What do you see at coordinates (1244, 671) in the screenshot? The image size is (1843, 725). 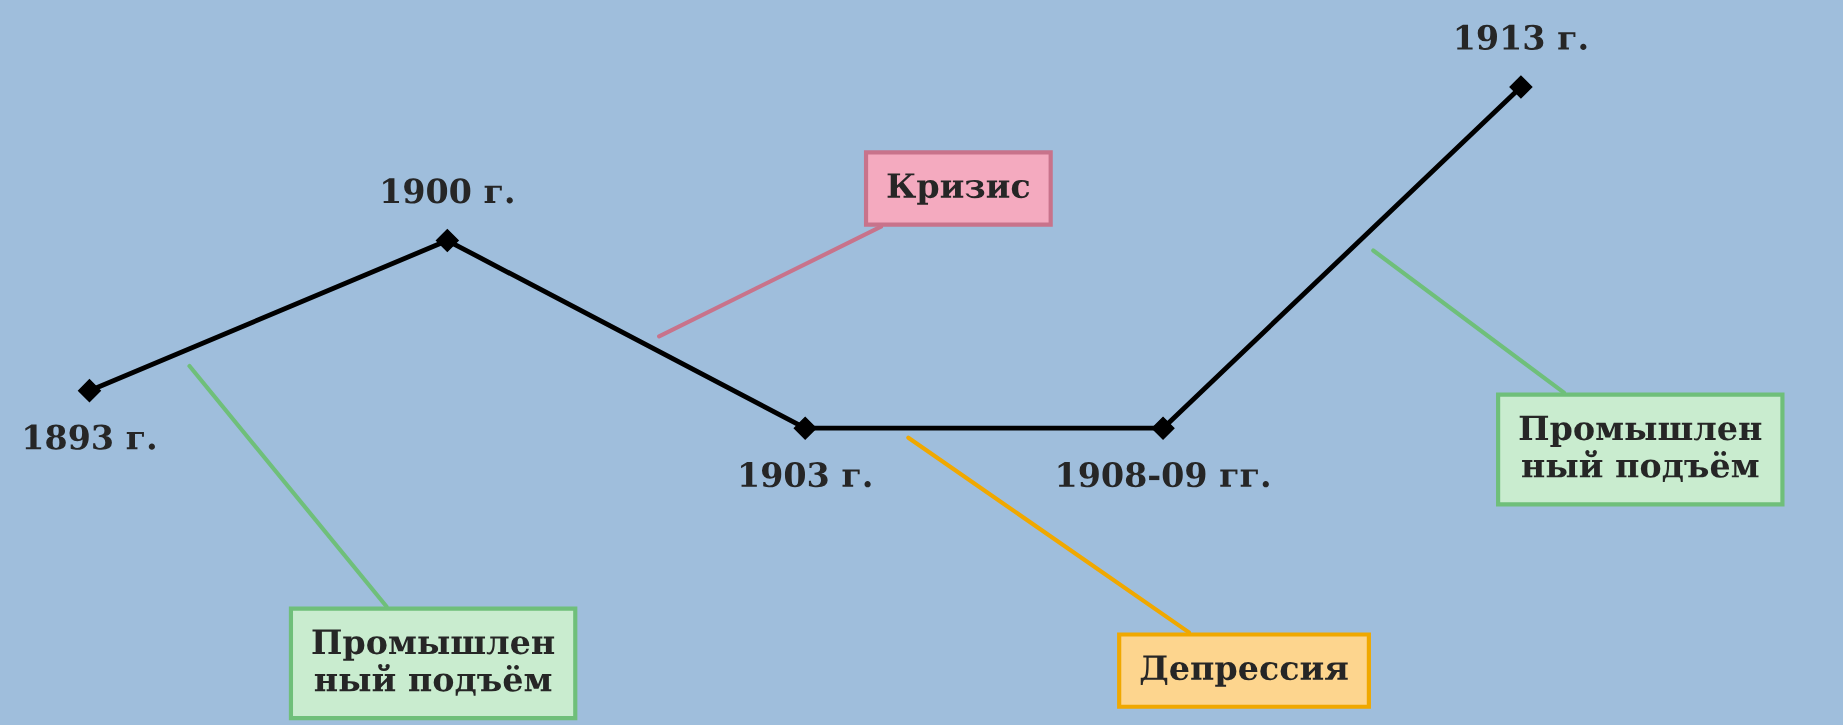 I see `text: Депрессия` at bounding box center [1244, 671].